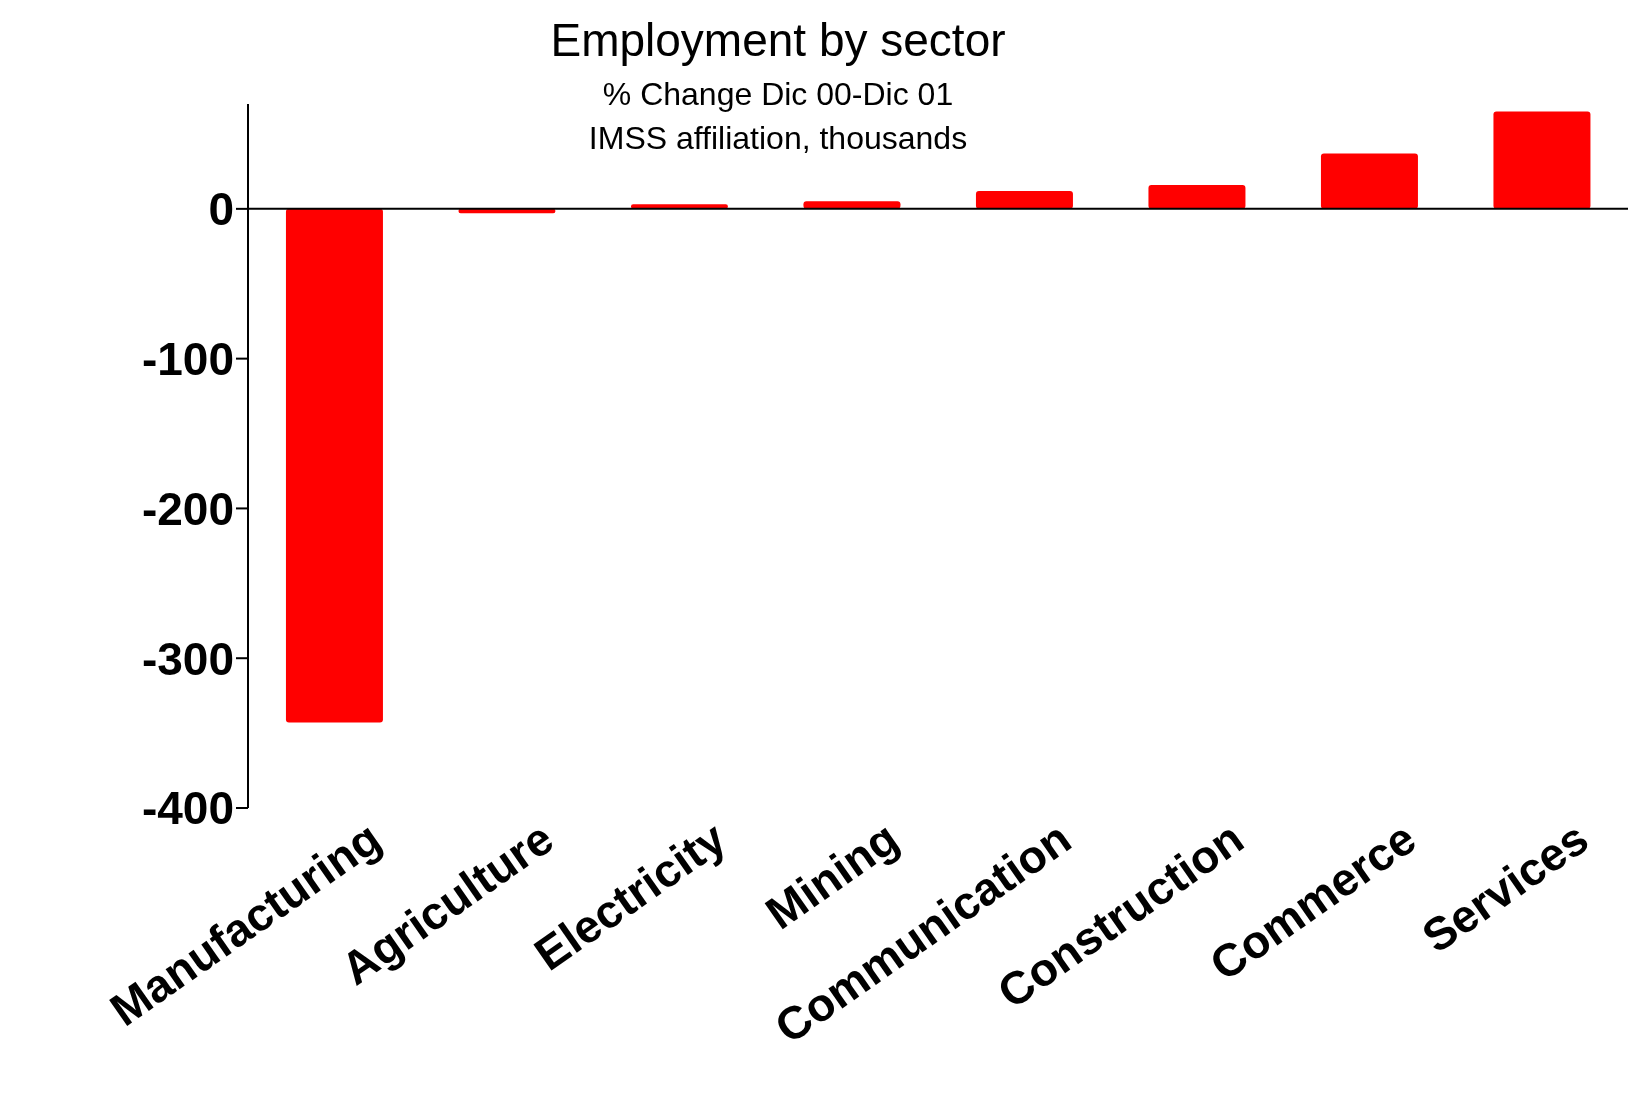 The width and height of the screenshot is (1641, 1115). I want to click on y-tick-label: -100, so click(187, 358).